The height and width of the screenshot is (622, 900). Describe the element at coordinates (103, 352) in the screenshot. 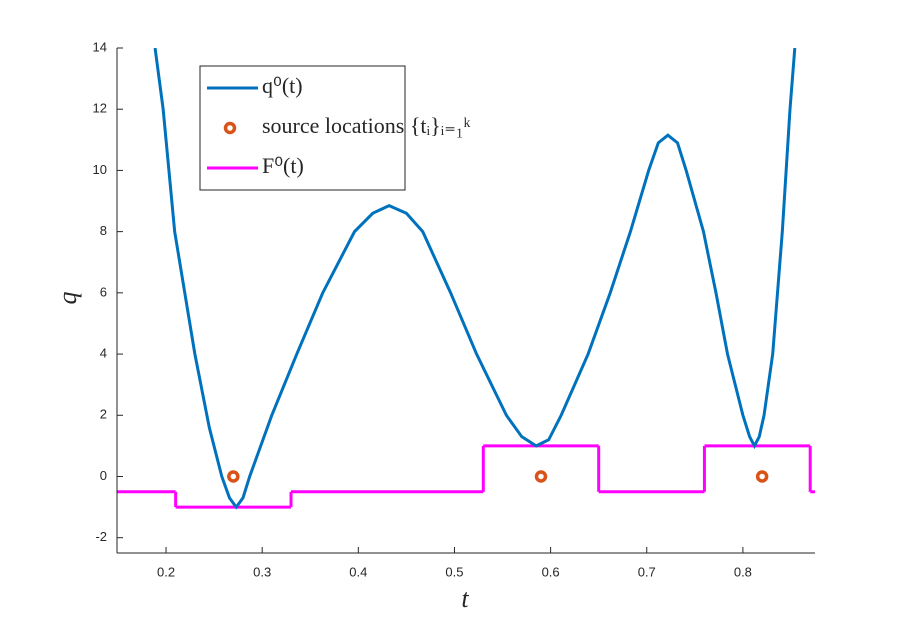

I see `y-tick-label: 4` at that location.